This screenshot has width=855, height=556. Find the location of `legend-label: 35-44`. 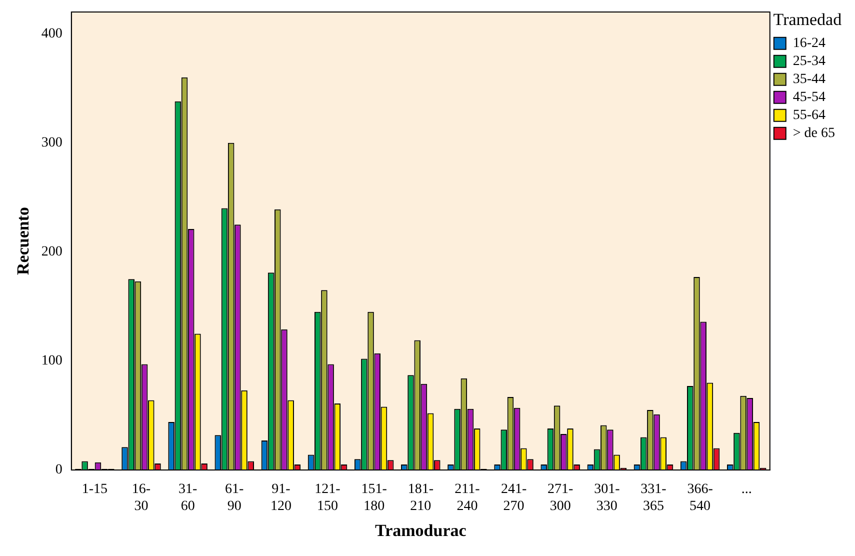

legend-label: 35-44 is located at coordinates (809, 80).